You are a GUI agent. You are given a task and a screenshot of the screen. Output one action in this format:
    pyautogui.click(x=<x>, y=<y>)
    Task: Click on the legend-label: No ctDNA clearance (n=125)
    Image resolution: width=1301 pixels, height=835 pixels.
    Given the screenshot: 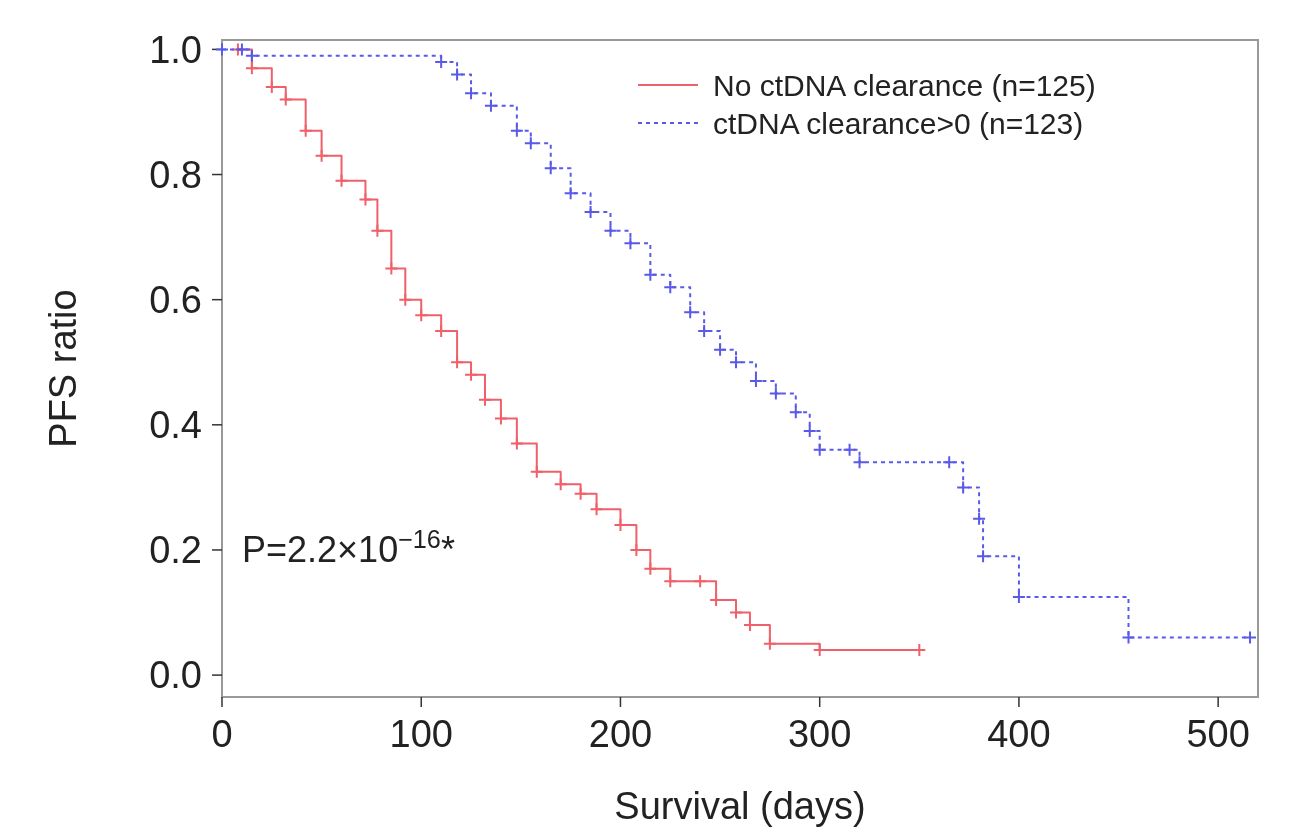 What is the action you would take?
    pyautogui.click(x=904, y=85)
    